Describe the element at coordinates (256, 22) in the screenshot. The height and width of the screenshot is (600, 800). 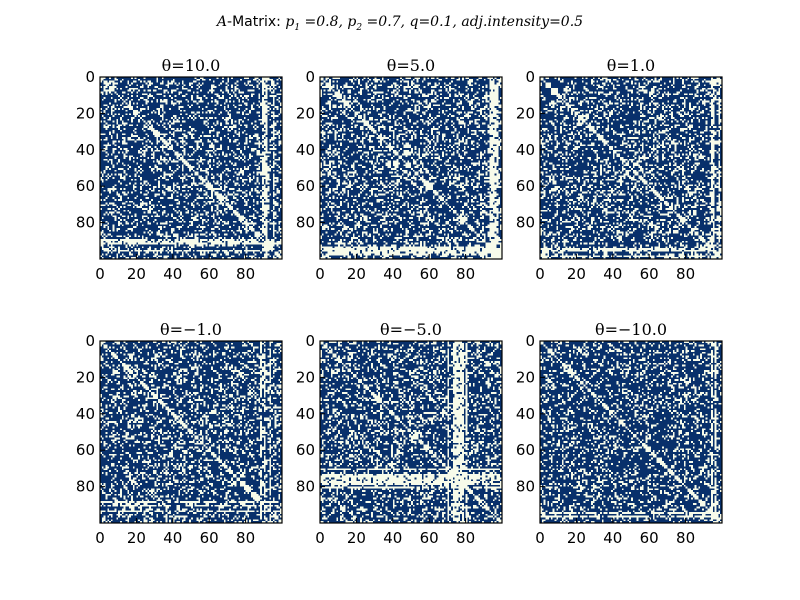
I see `title-matrix-label: -Matrix:` at that location.